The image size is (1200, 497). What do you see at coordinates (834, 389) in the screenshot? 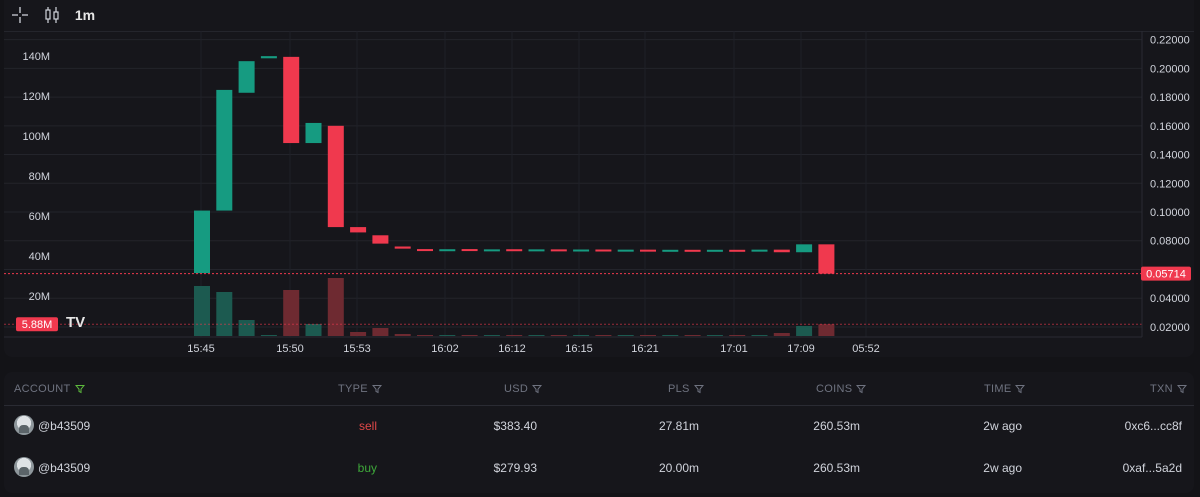
I see `coins-header-label: COINS` at bounding box center [834, 389].